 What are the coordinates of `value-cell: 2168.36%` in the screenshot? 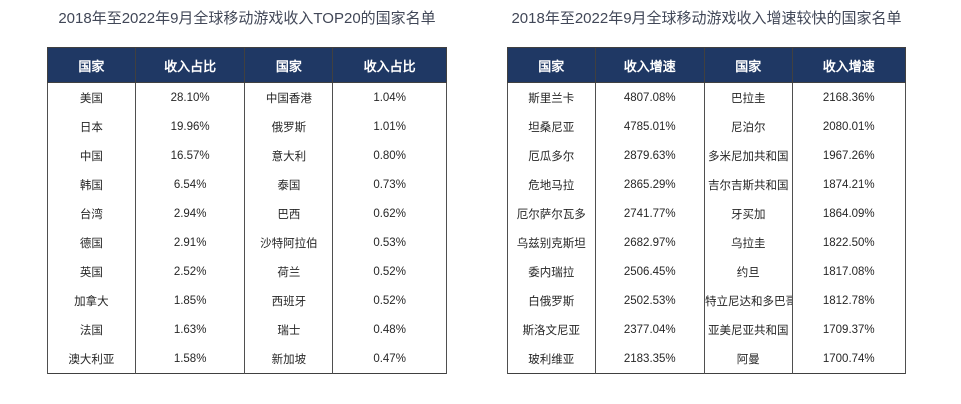 It's located at (849, 97).